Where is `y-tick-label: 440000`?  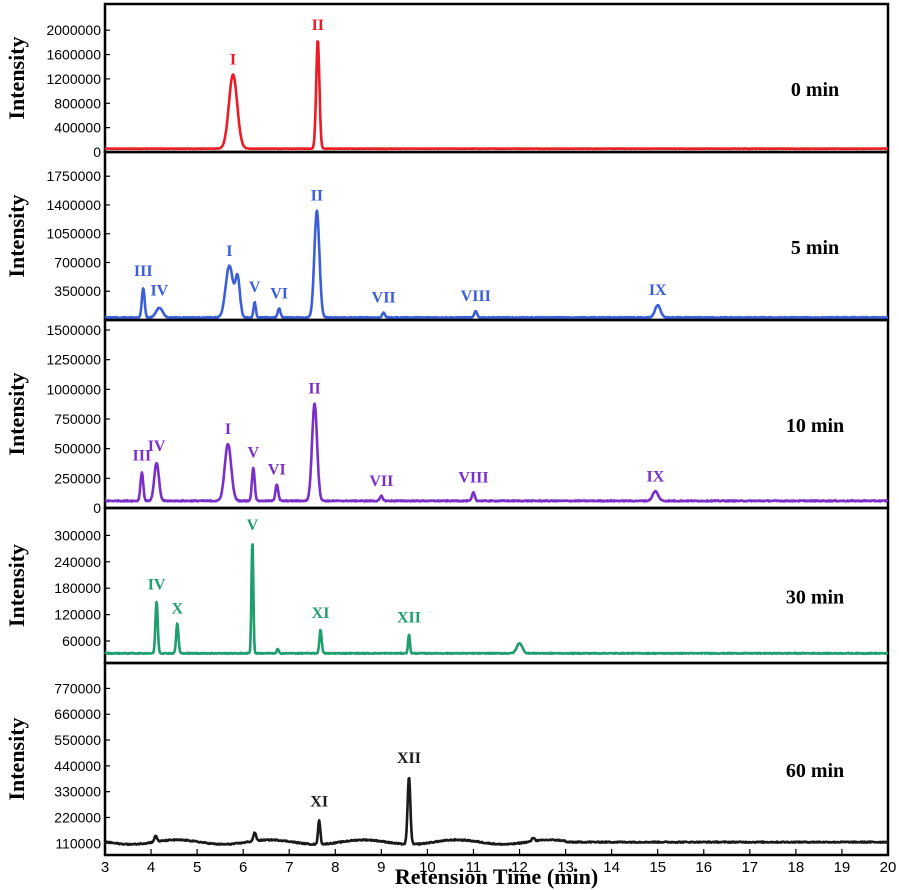 y-tick-label: 440000 is located at coordinates (77, 766).